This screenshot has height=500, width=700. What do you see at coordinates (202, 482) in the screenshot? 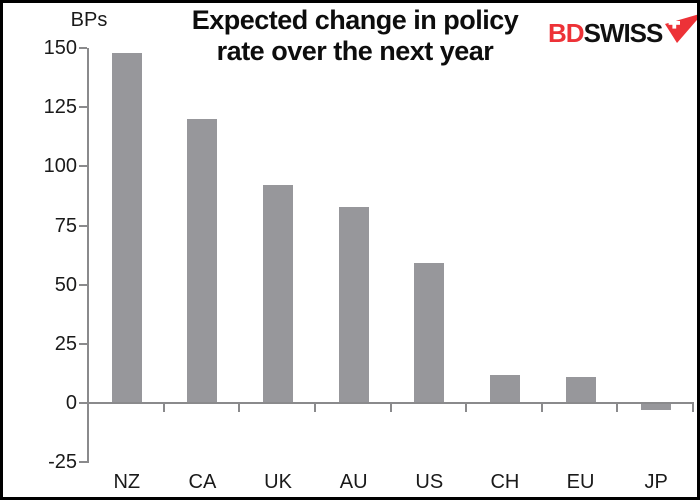
I see `x-category-label-ca: CA` at bounding box center [202, 482].